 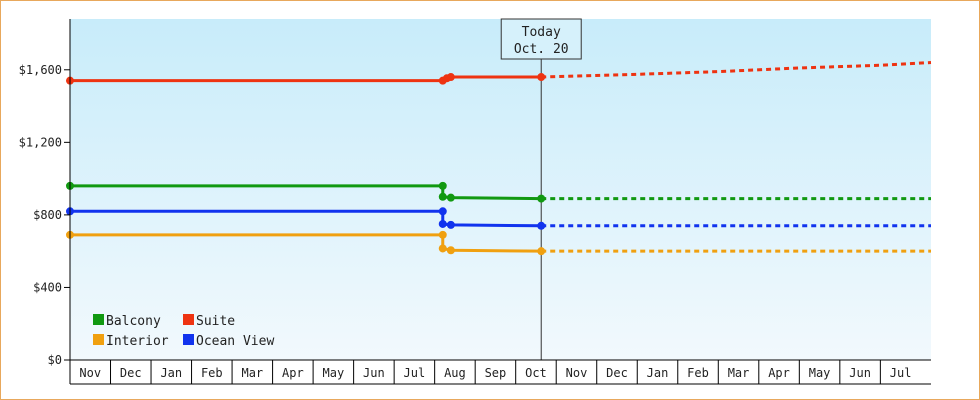 What do you see at coordinates (215, 321) in the screenshot?
I see `legend-label-suite: Suite` at bounding box center [215, 321].